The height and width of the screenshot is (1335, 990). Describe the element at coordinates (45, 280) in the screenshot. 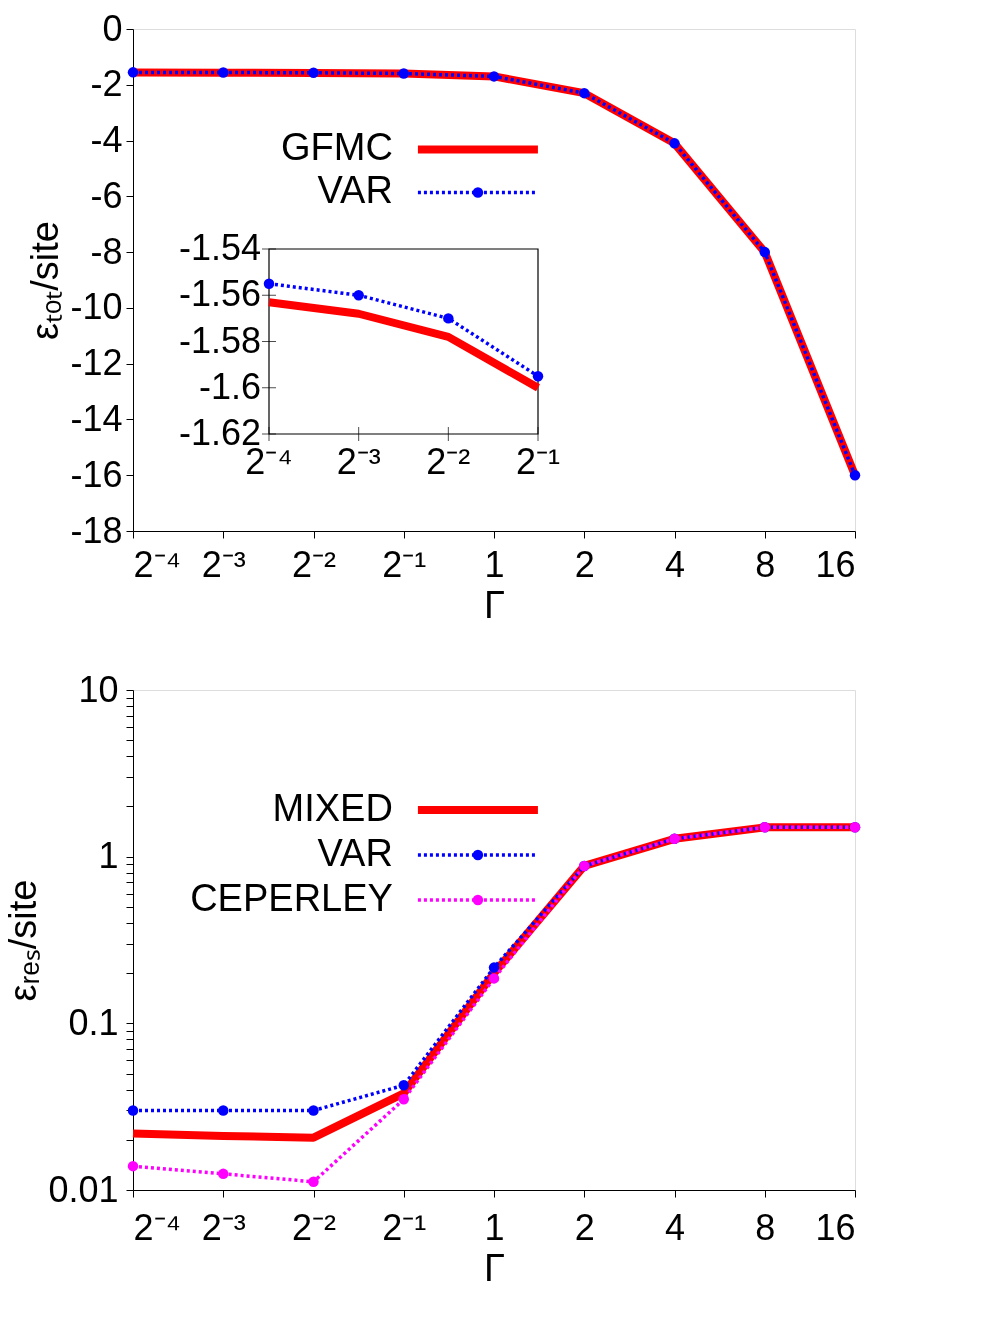

I see `y-axis-title: εₜₒₜ/site` at that location.